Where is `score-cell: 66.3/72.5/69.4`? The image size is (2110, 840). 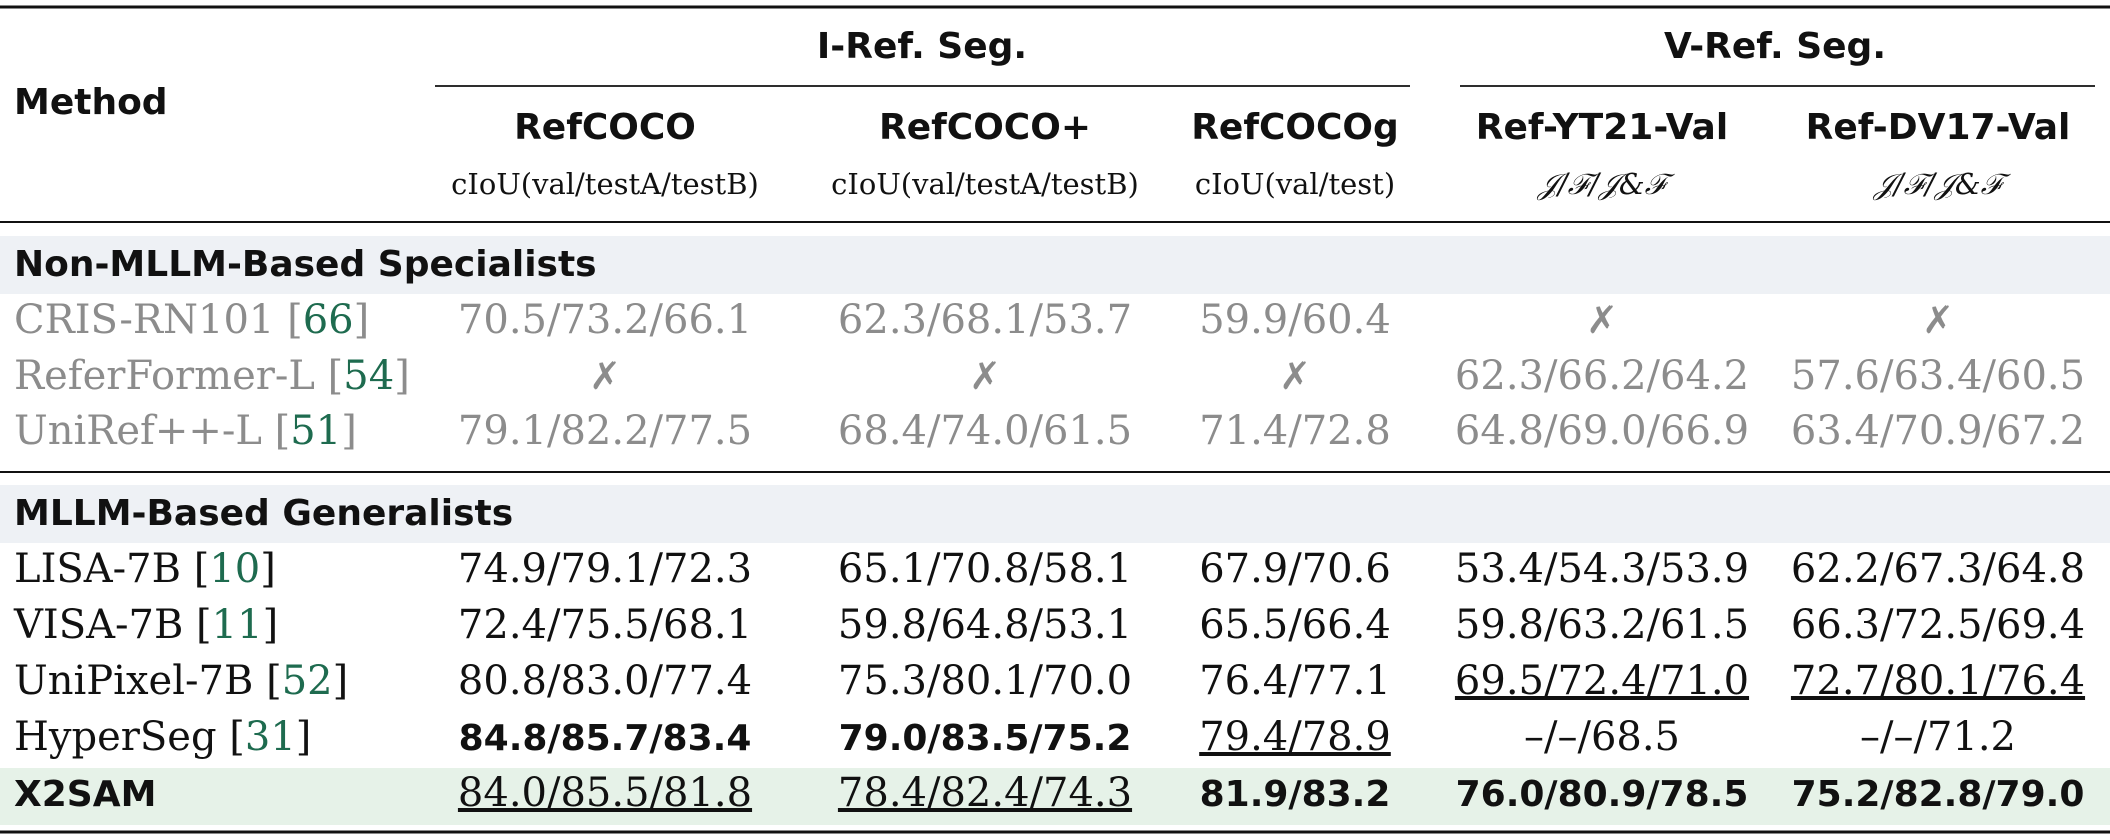
score-cell: 66.3/72.5/69.4 is located at coordinates (1938, 625).